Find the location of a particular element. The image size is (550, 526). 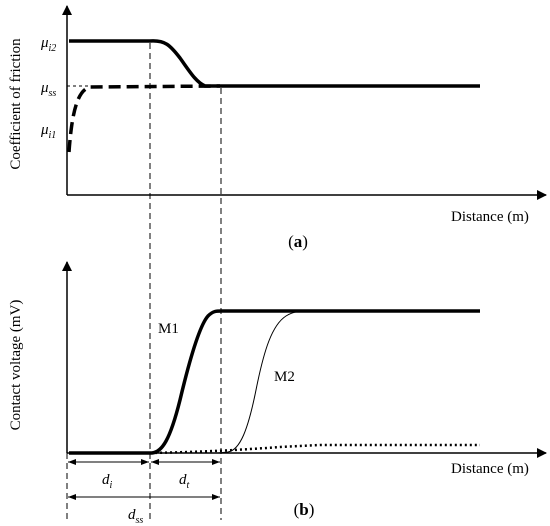

dimension-di: di is located at coordinates (108, 475).